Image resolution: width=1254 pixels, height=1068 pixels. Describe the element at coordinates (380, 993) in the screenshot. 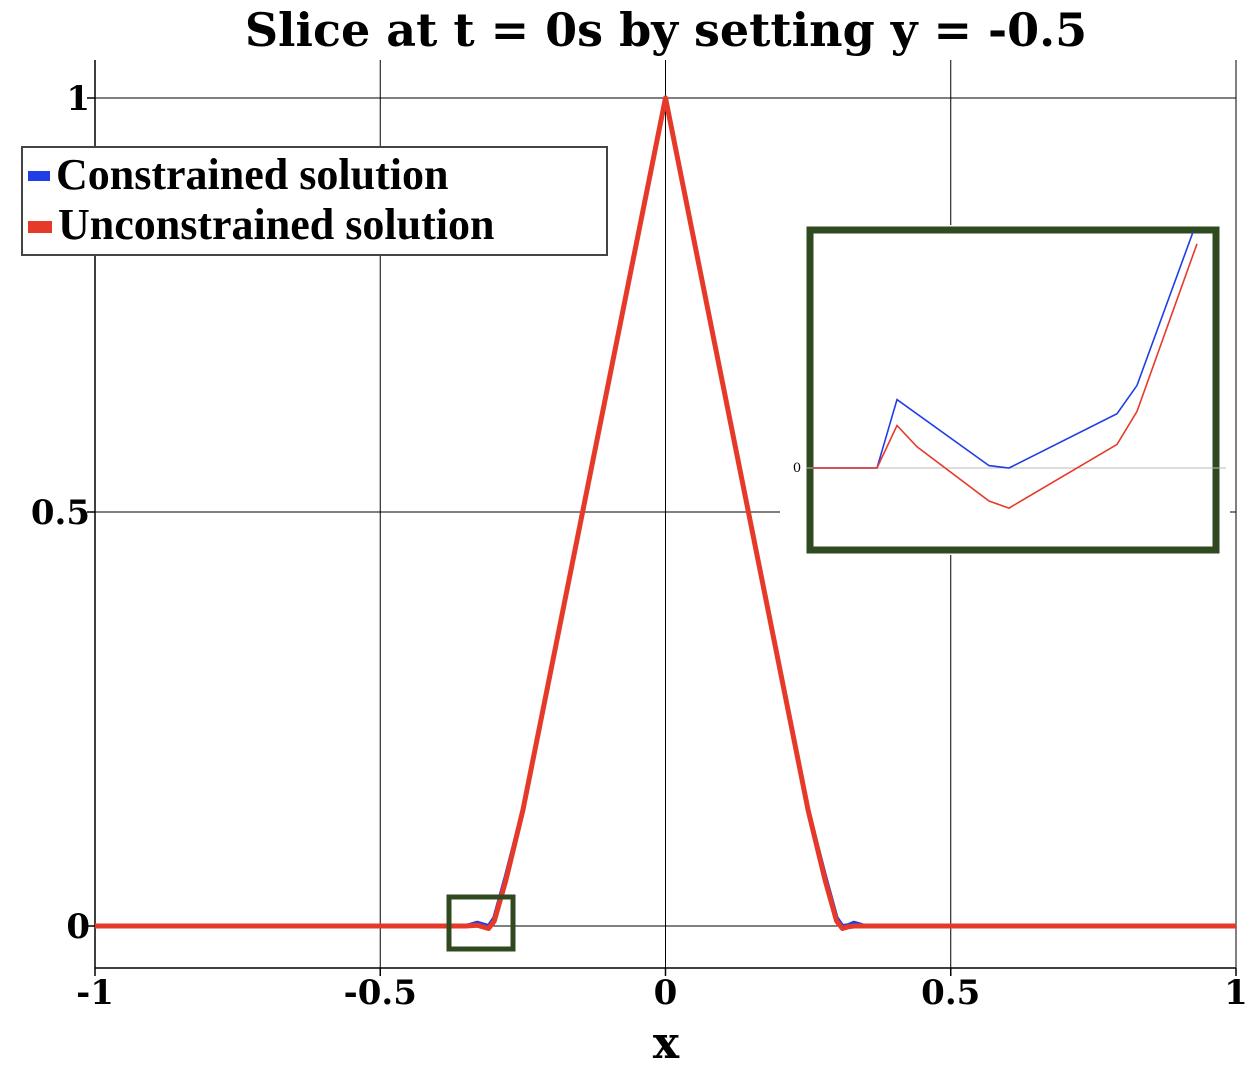

I see `x-tick-label: -0.5` at that location.